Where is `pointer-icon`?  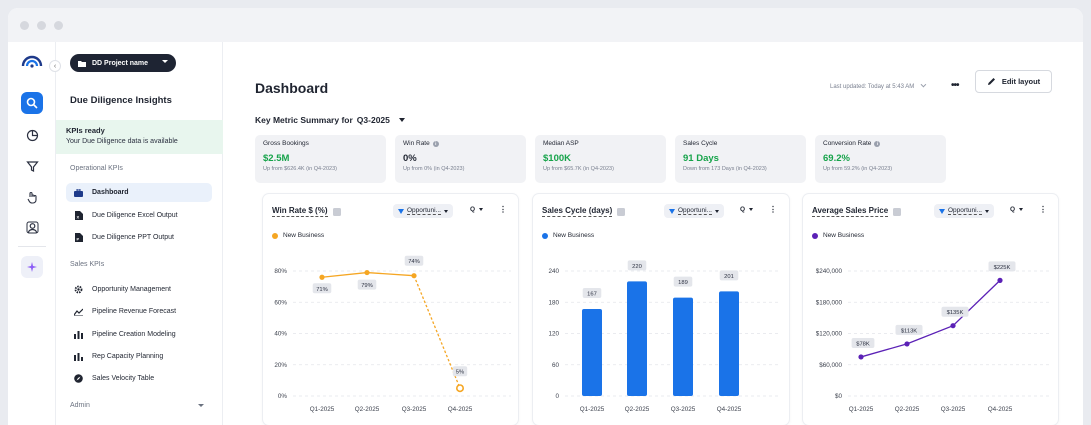 pointer-icon is located at coordinates (32, 197).